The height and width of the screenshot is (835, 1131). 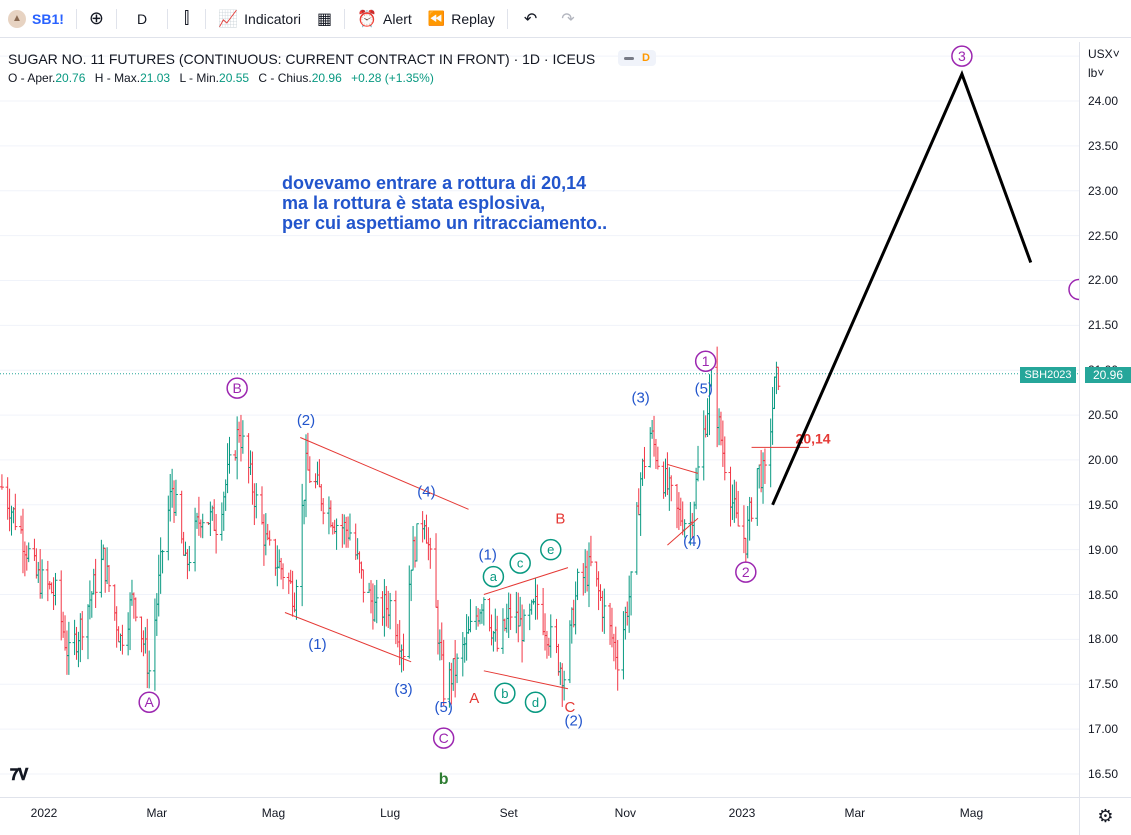 What do you see at coordinates (704, 388) in the screenshot?
I see `wave-label: (5)` at bounding box center [704, 388].